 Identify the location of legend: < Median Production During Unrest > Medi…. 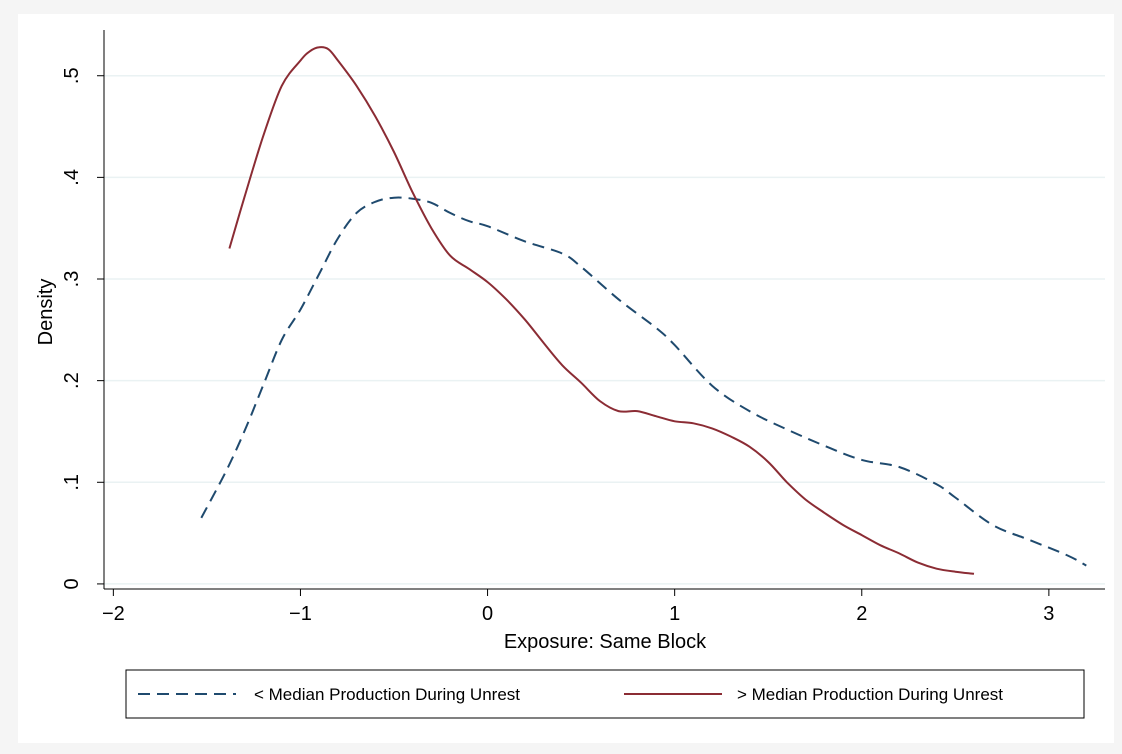
(605, 694).